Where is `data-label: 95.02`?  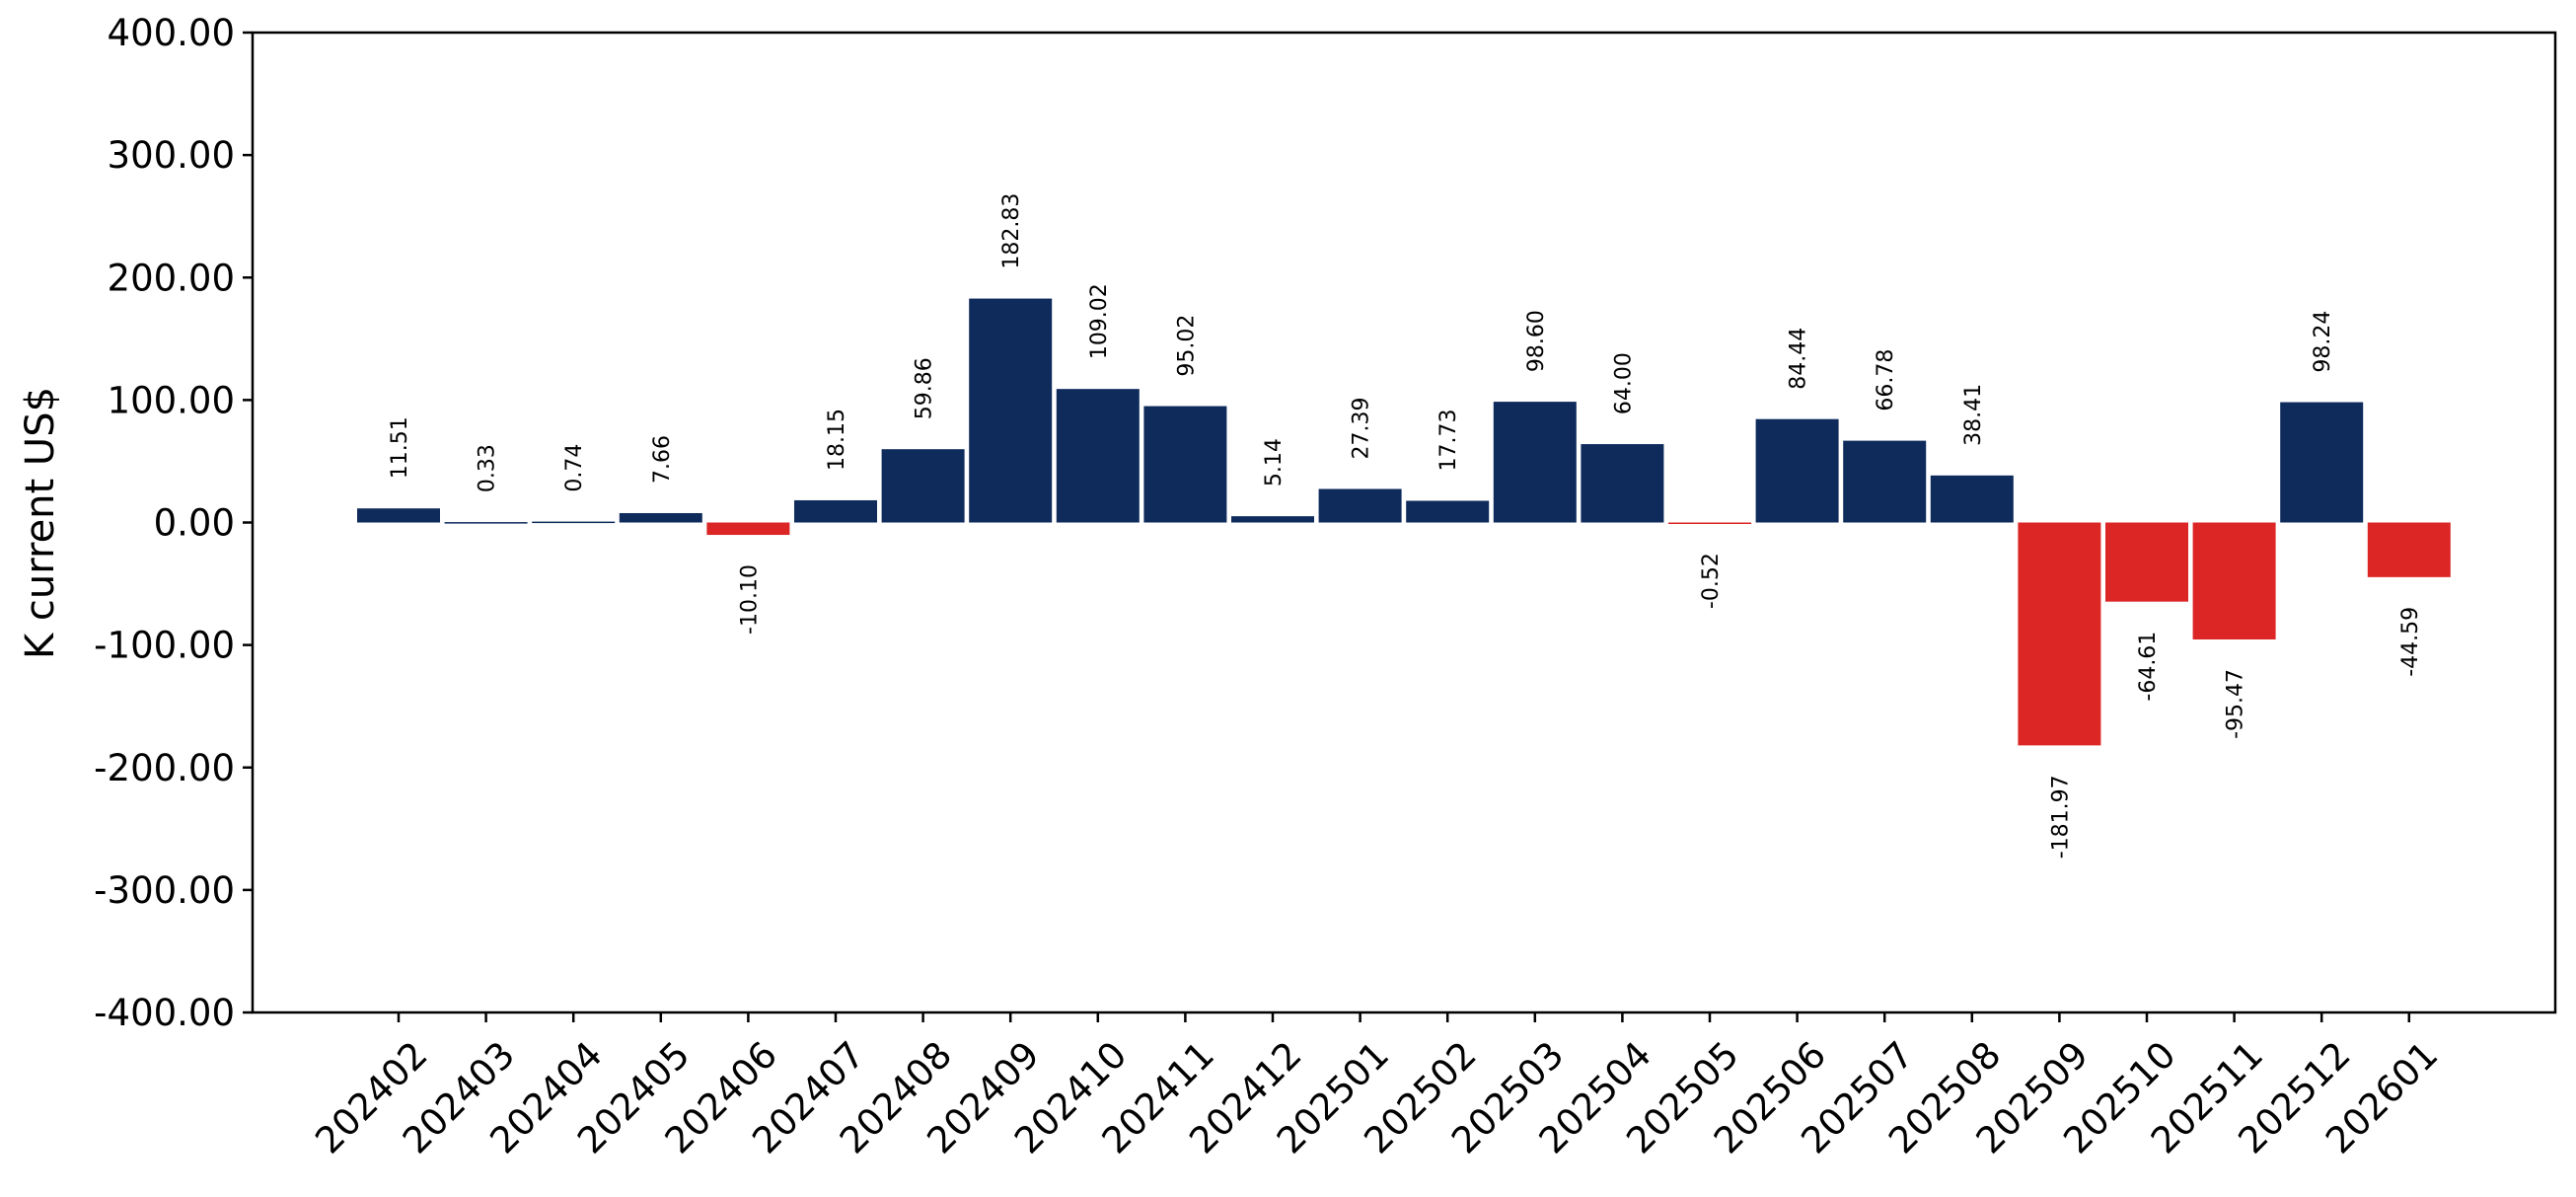 data-label: 95.02 is located at coordinates (1186, 346).